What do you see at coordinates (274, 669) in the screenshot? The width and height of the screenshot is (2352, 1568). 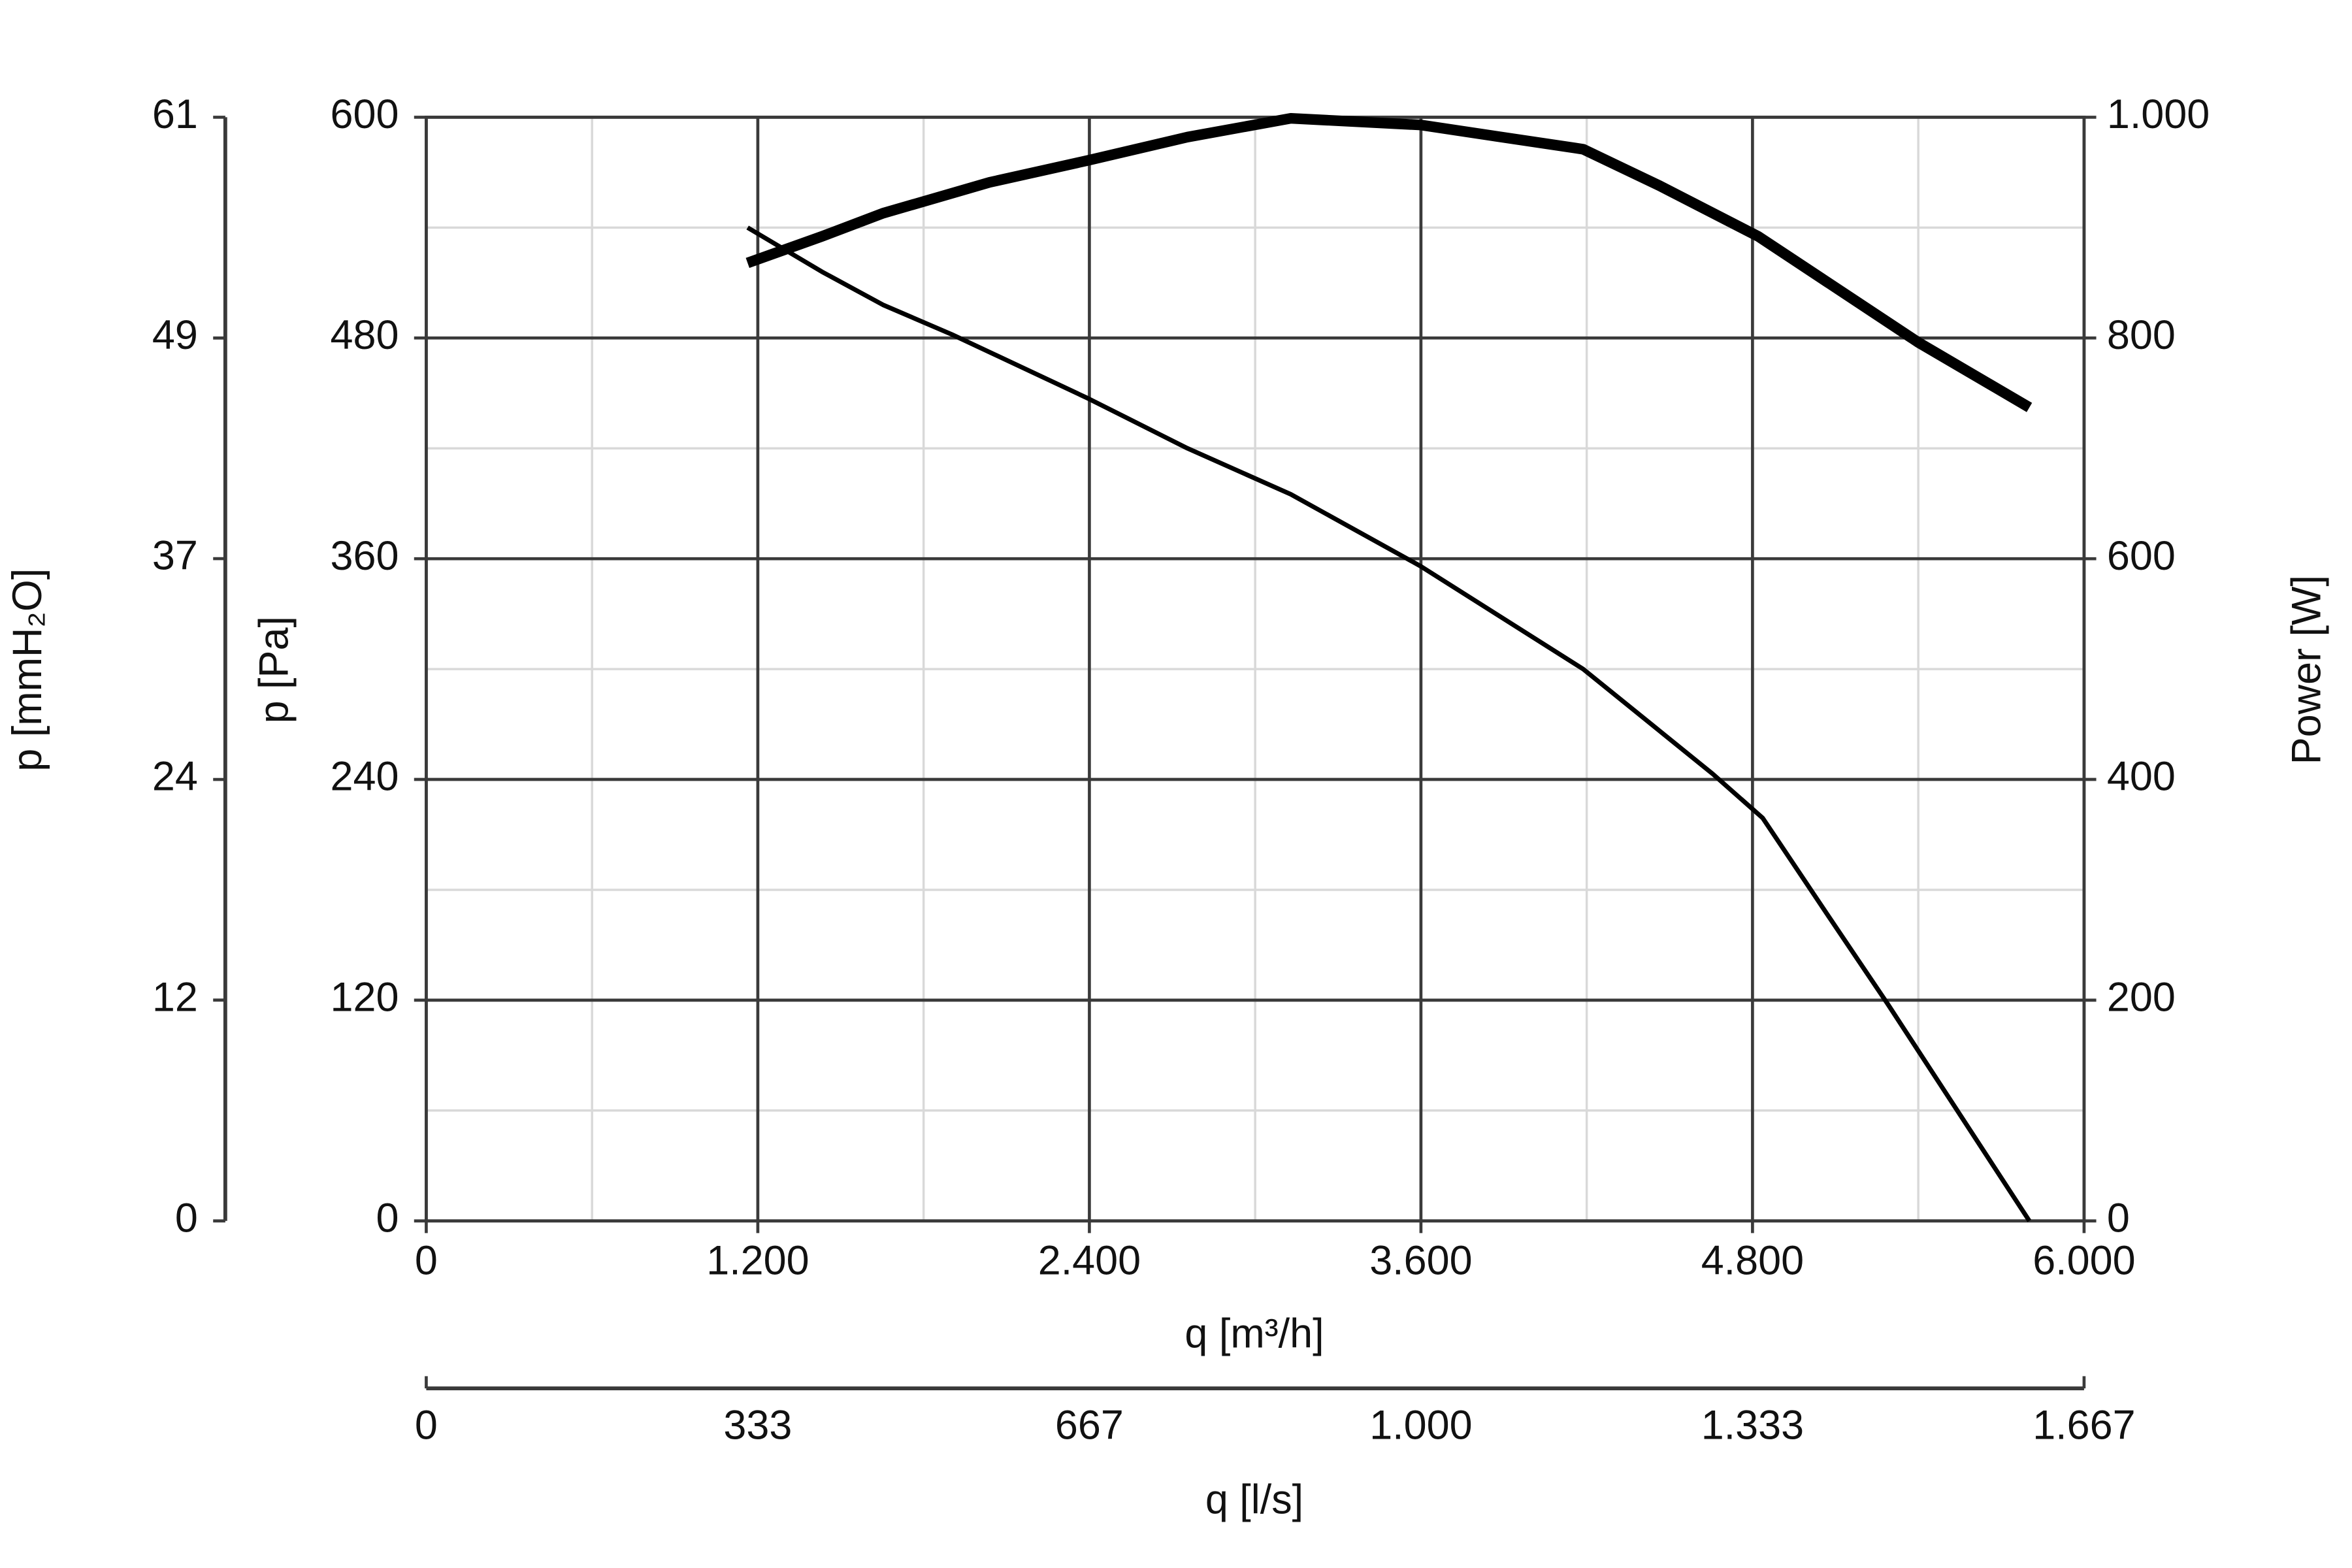 I see `y-axis-label: p [Pa]` at bounding box center [274, 669].